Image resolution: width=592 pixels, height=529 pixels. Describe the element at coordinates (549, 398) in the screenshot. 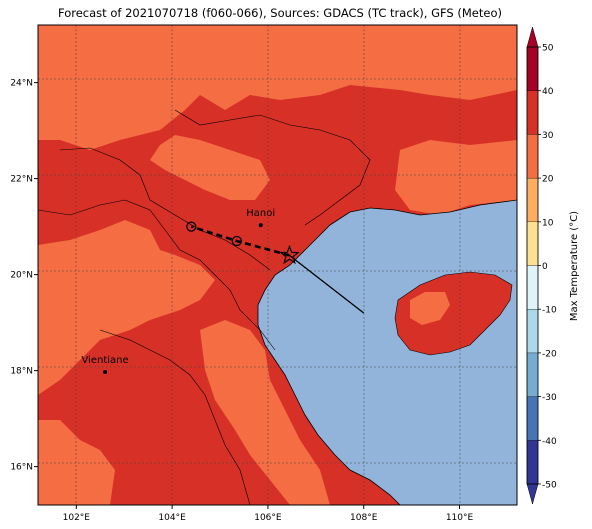

I see `colorbar-tick-label: -30` at that location.